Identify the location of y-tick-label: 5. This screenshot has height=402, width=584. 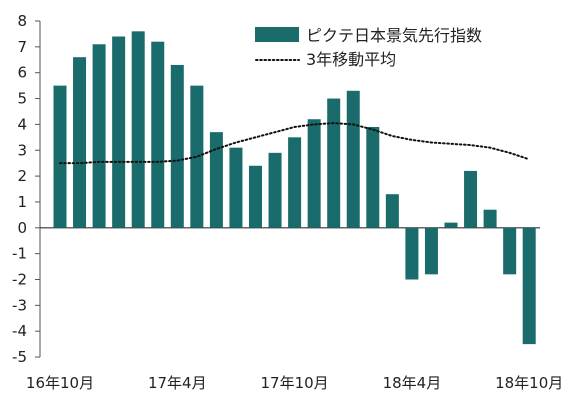
(22, 99).